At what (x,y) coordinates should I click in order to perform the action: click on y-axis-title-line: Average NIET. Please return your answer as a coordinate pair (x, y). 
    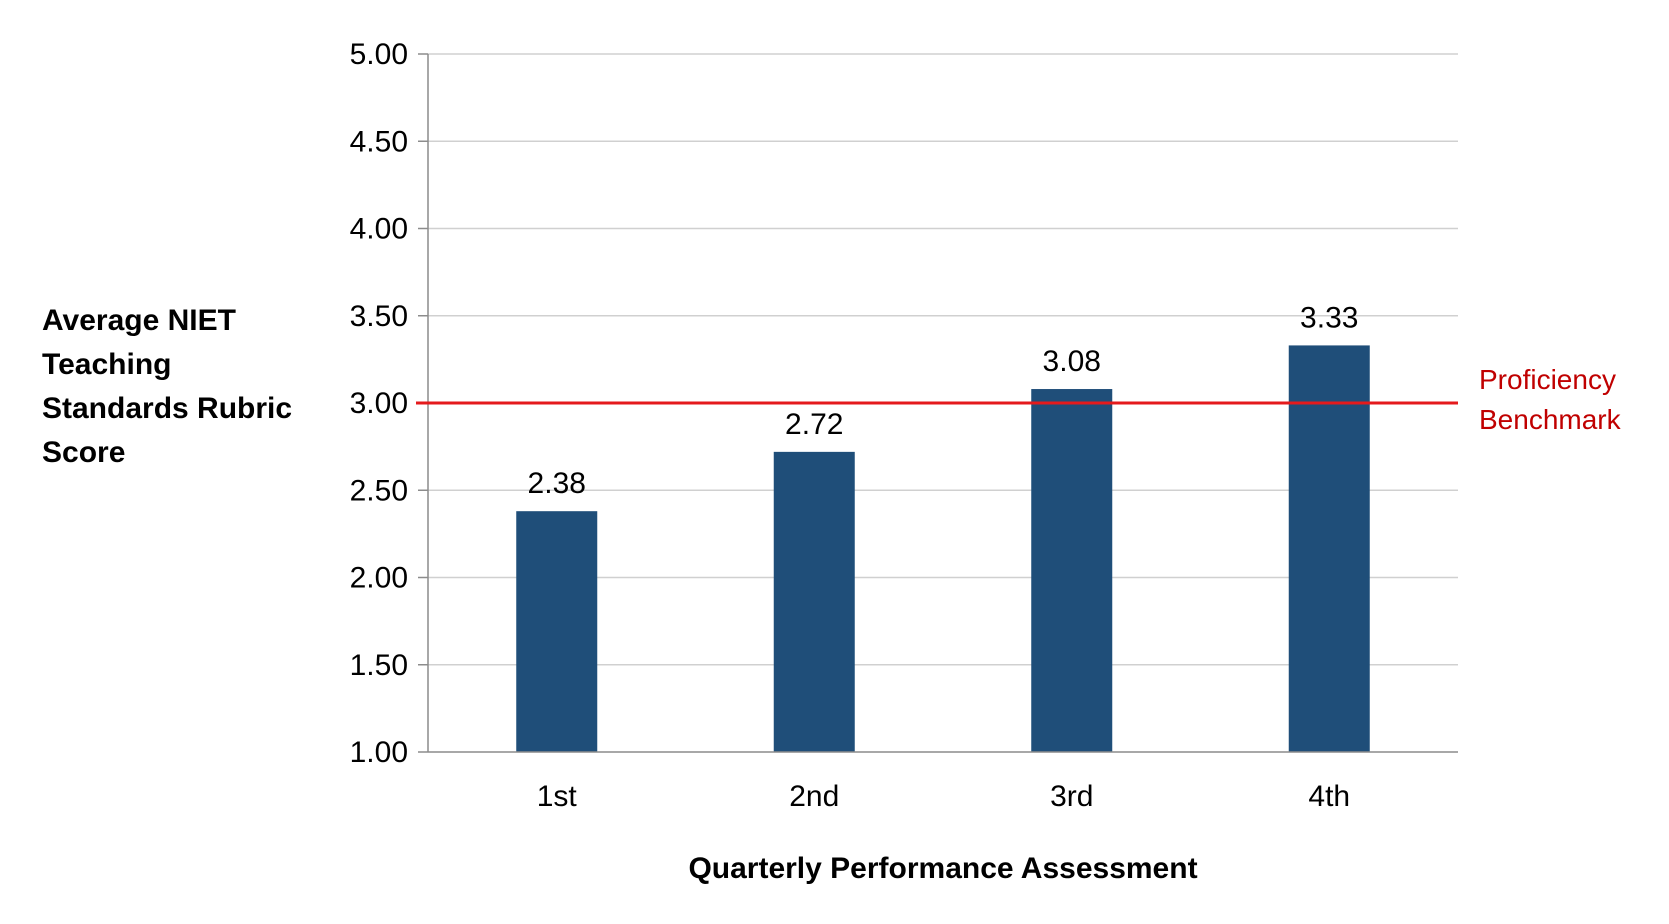
    Looking at the image, I should click on (139, 320).